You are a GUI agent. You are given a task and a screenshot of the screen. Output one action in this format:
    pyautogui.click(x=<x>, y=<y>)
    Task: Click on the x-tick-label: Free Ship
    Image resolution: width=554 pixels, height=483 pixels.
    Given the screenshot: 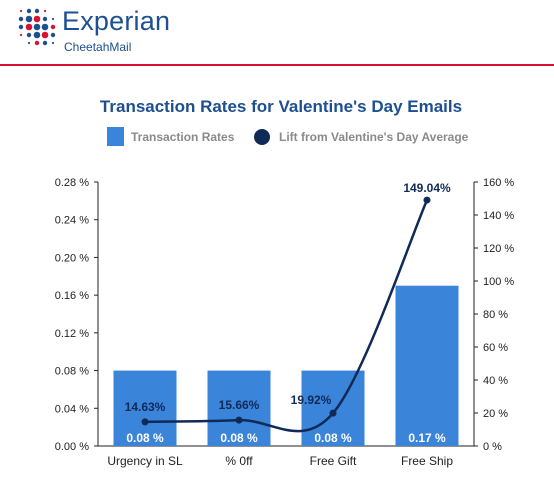 What is the action you would take?
    pyautogui.click(x=427, y=461)
    